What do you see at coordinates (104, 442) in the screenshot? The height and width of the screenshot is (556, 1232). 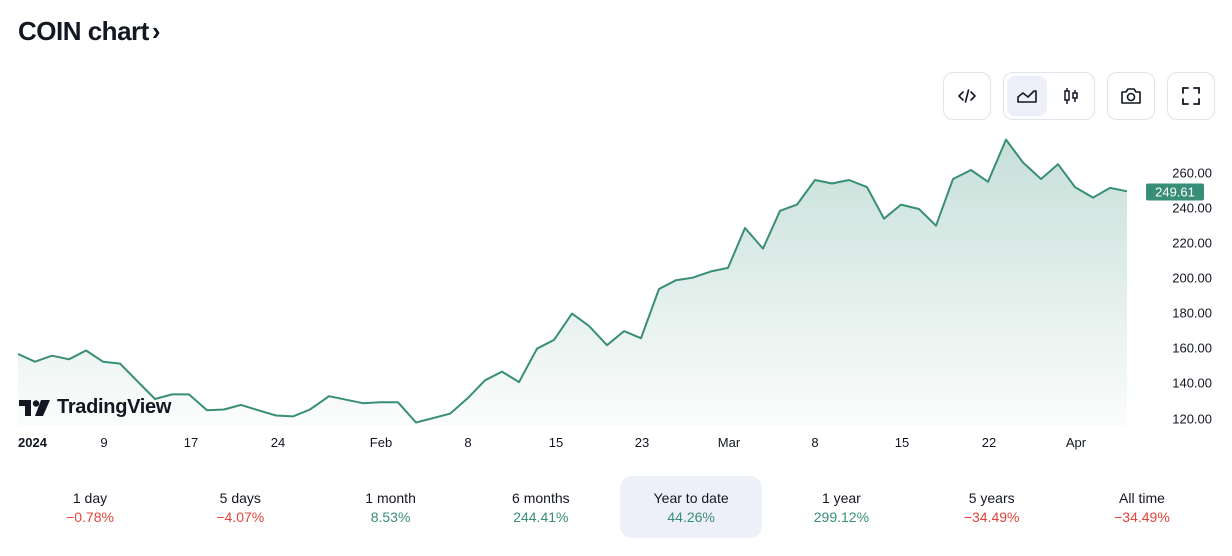 I see `x-tick-label: 9` at bounding box center [104, 442].